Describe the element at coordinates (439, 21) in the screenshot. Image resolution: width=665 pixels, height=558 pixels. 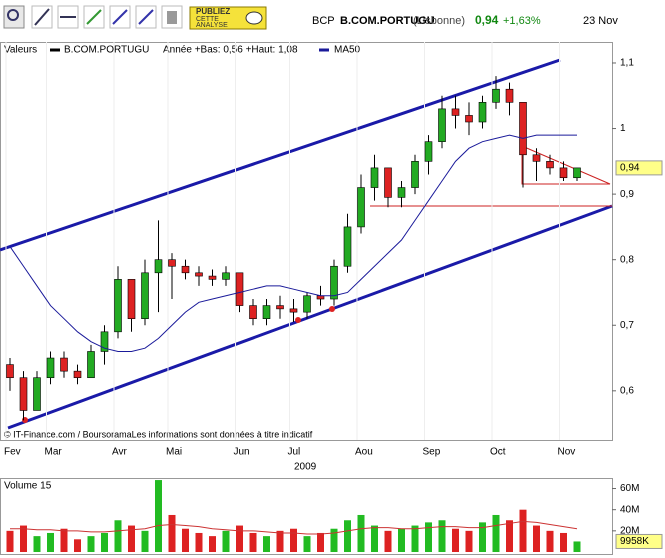
I see `header-market: (Lisbonne)` at that location.